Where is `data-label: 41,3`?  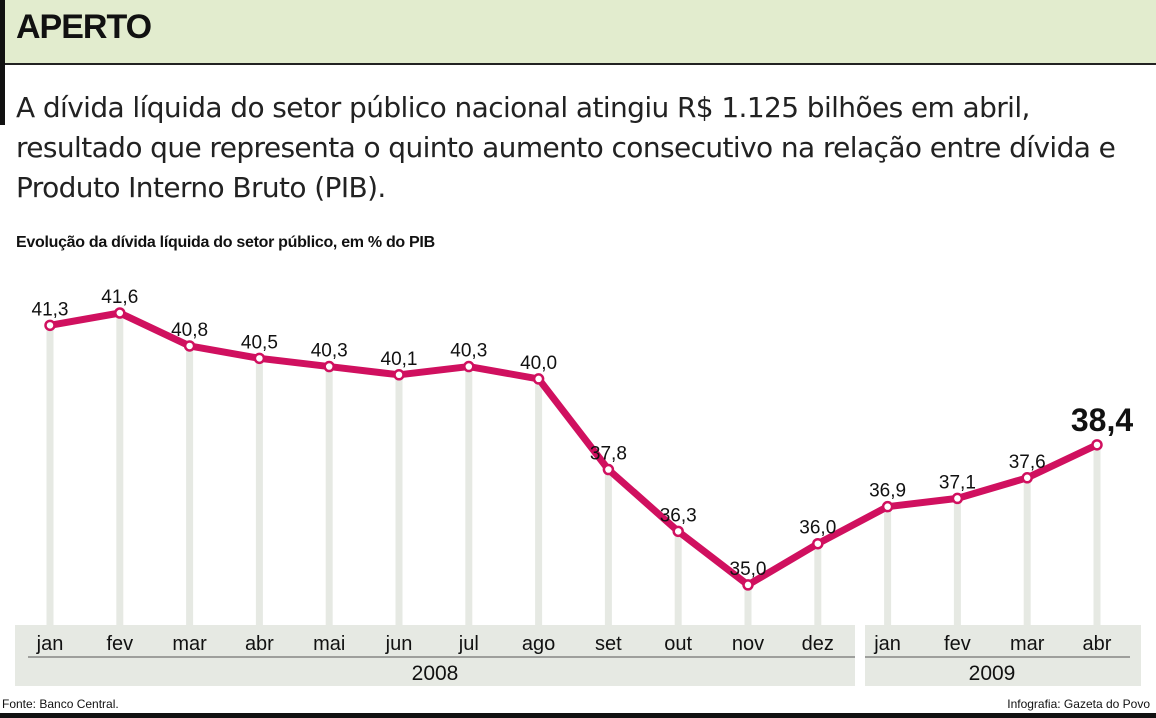 data-label: 41,3 is located at coordinates (50, 309).